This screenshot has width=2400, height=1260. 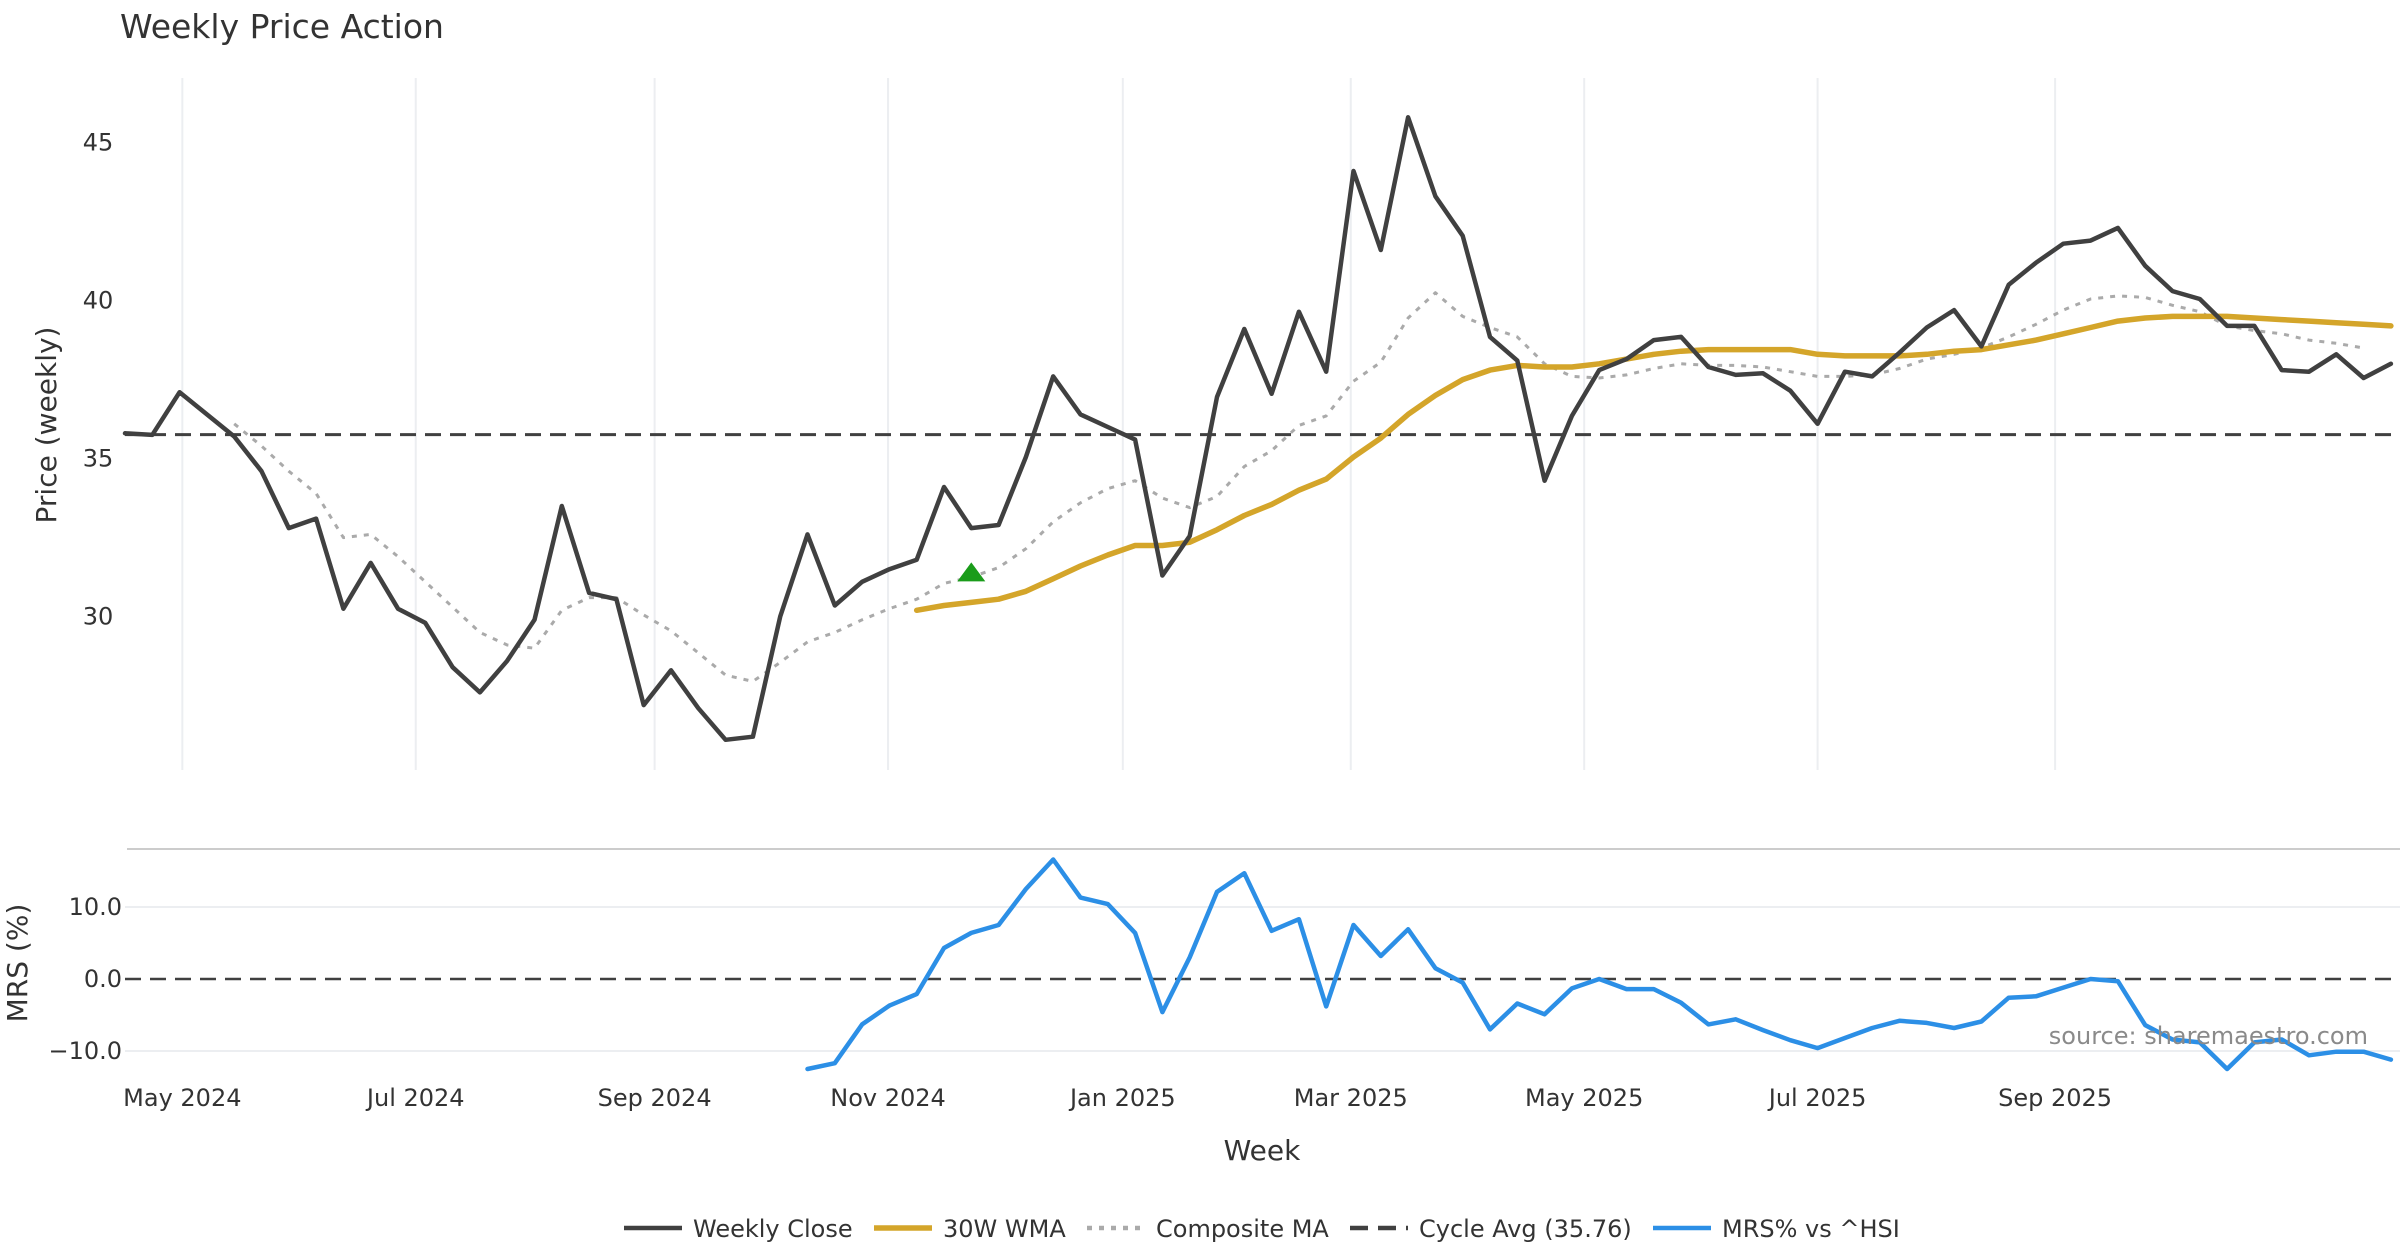 I want to click on legend-label: Weekly Close, so click(x=773, y=1229).